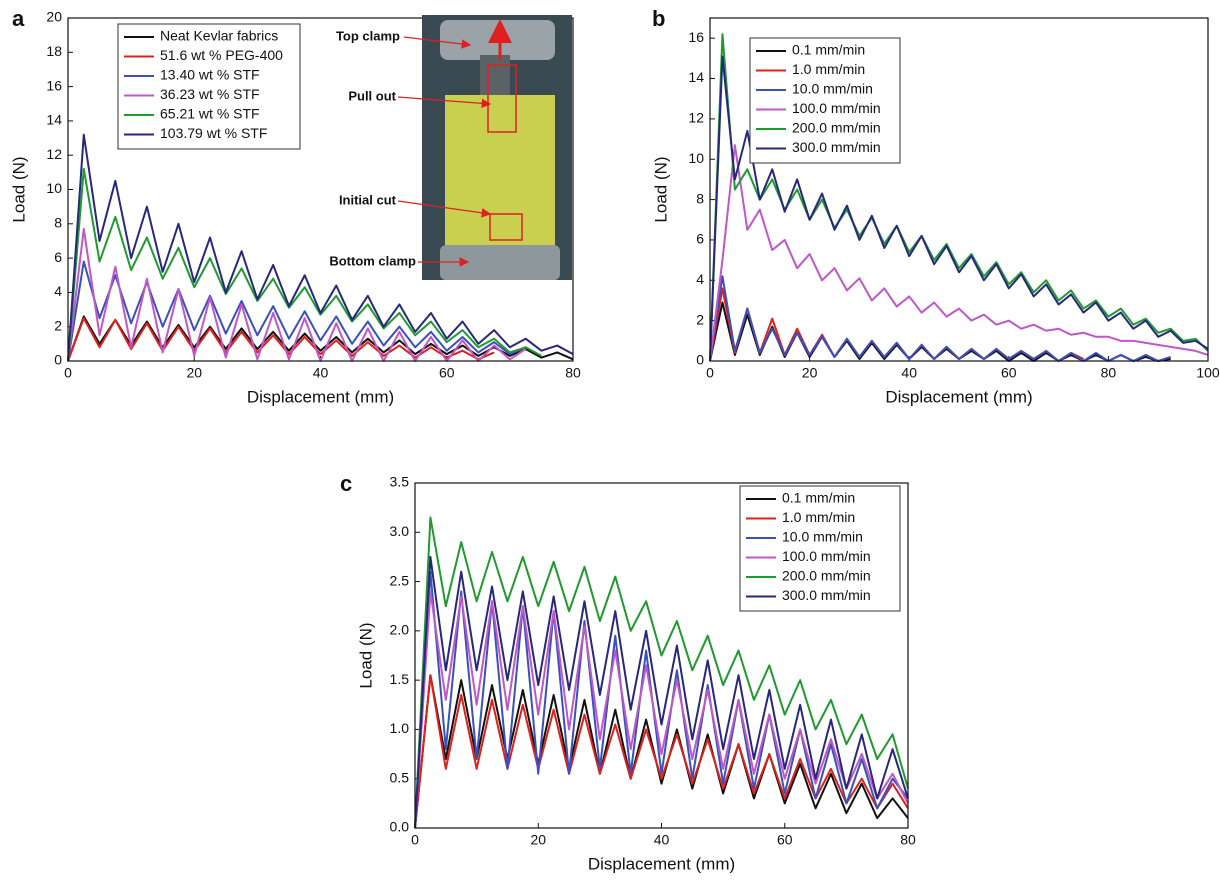 This screenshot has height=882, width=1220. Describe the element at coordinates (219, 36) in the screenshot. I see `legend-label: Neat Kevlar fabrics` at that location.